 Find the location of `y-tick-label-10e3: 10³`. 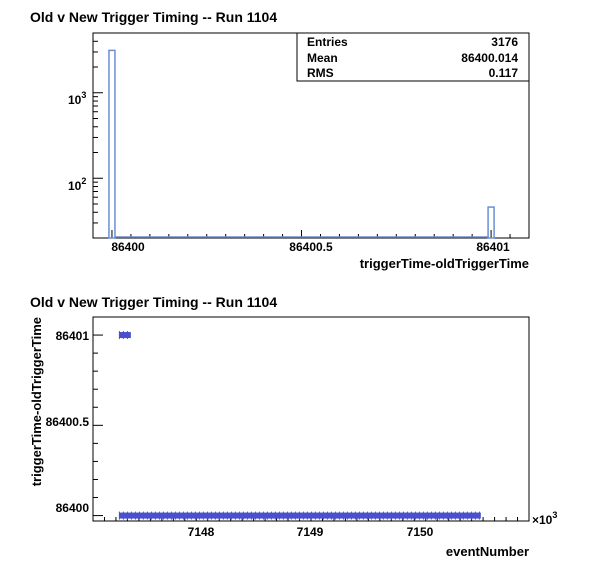

y-tick-label-10e3: 10³ is located at coordinates (77, 98).